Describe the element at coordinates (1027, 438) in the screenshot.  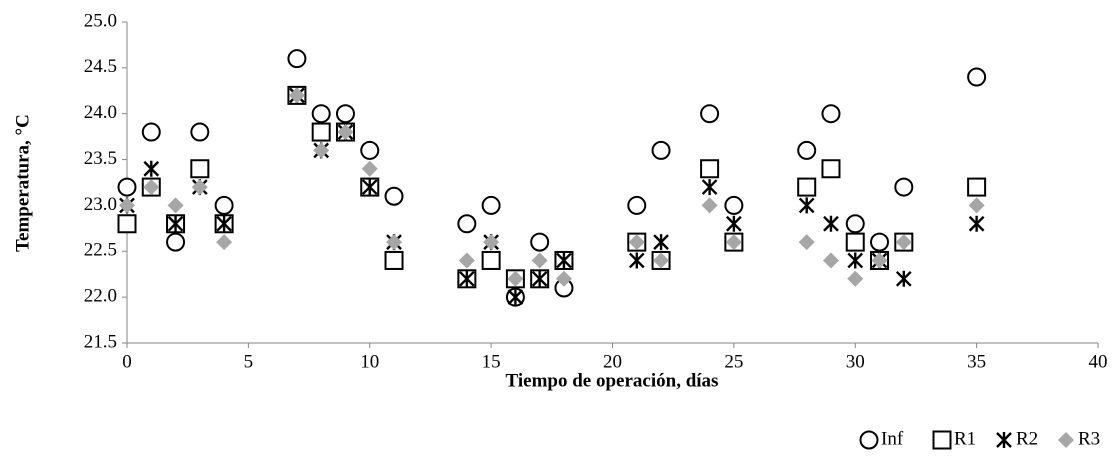
I see `legend-label: R2` at that location.